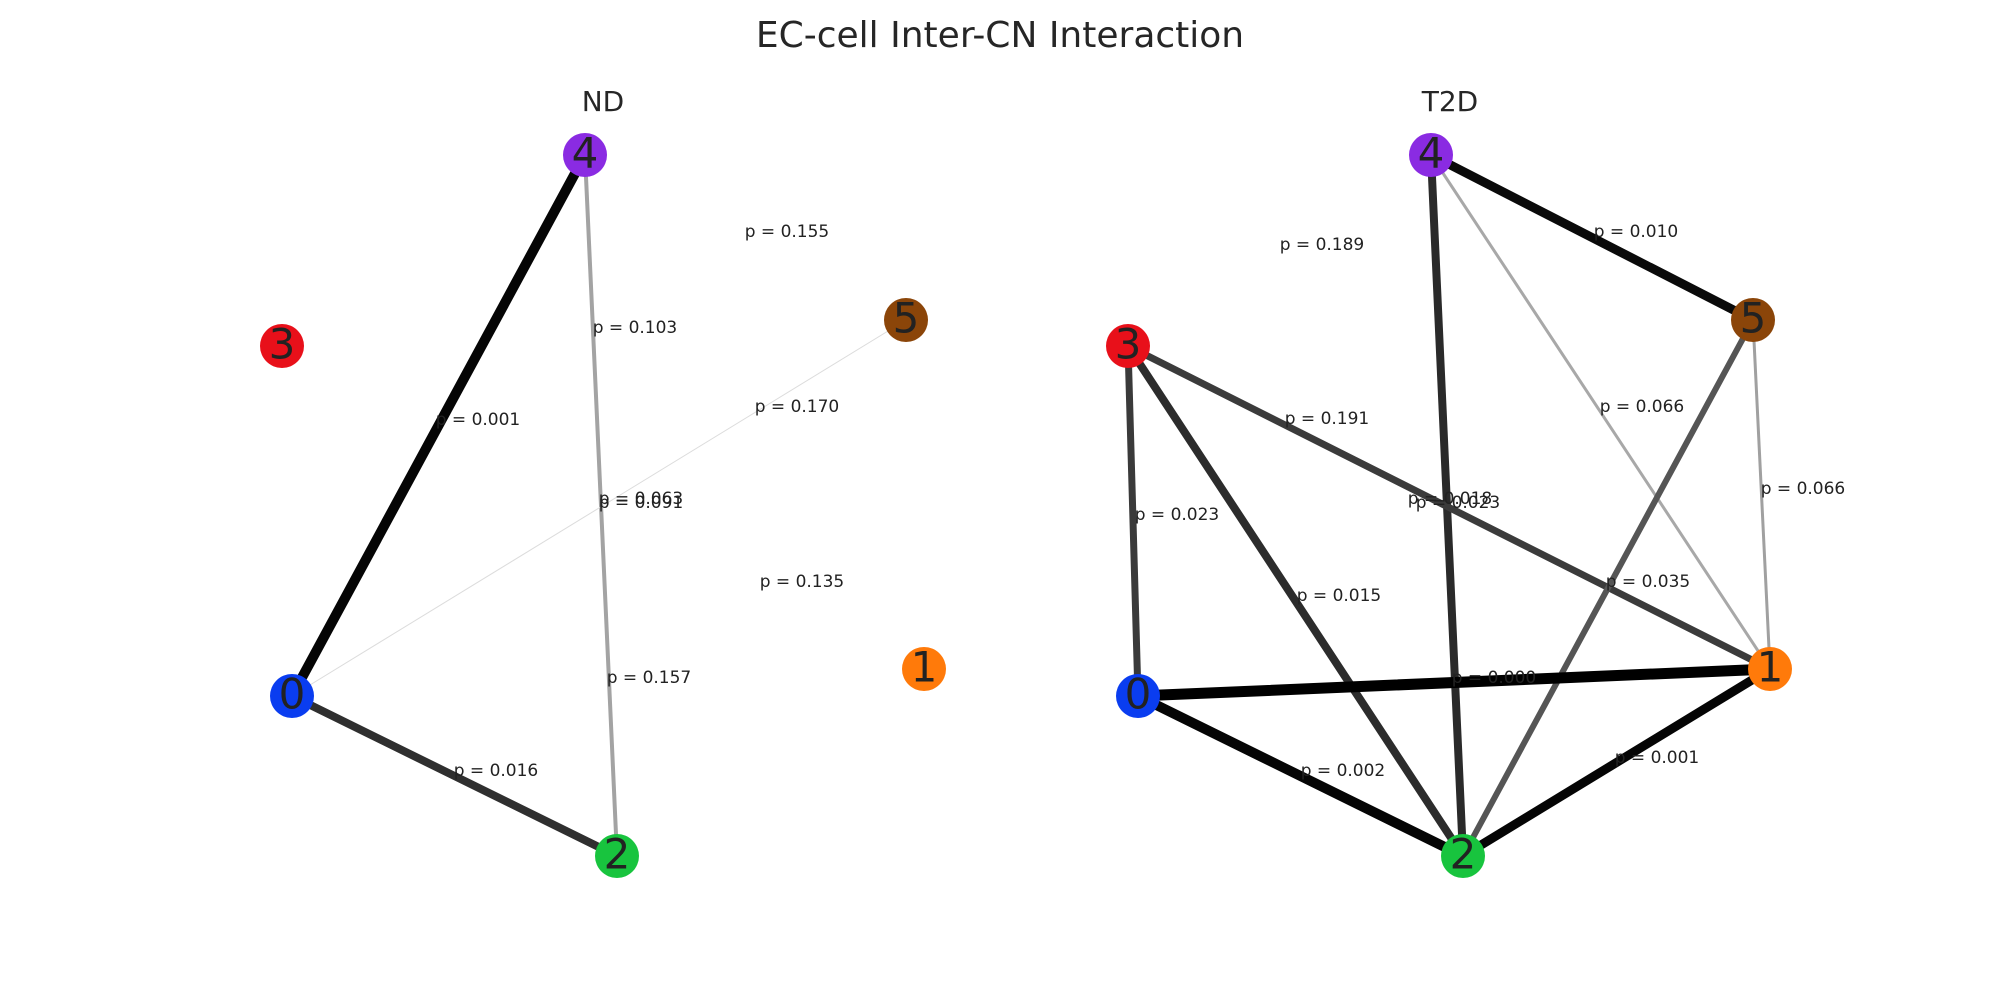 Image resolution: width=2000 pixels, height=1000 pixels. What do you see at coordinates (1636, 232) in the screenshot?
I see `edge-label-4-5: p = 0.010` at bounding box center [1636, 232].